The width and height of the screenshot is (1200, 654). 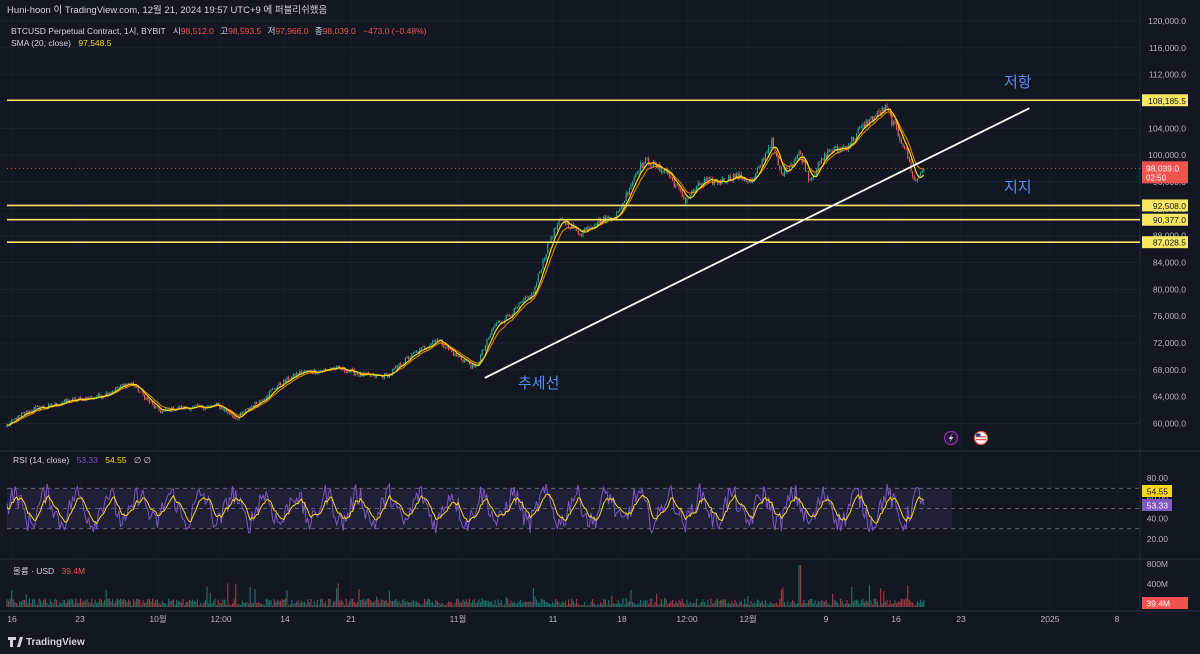 I want to click on us-flag-icon, so click(x=981, y=438).